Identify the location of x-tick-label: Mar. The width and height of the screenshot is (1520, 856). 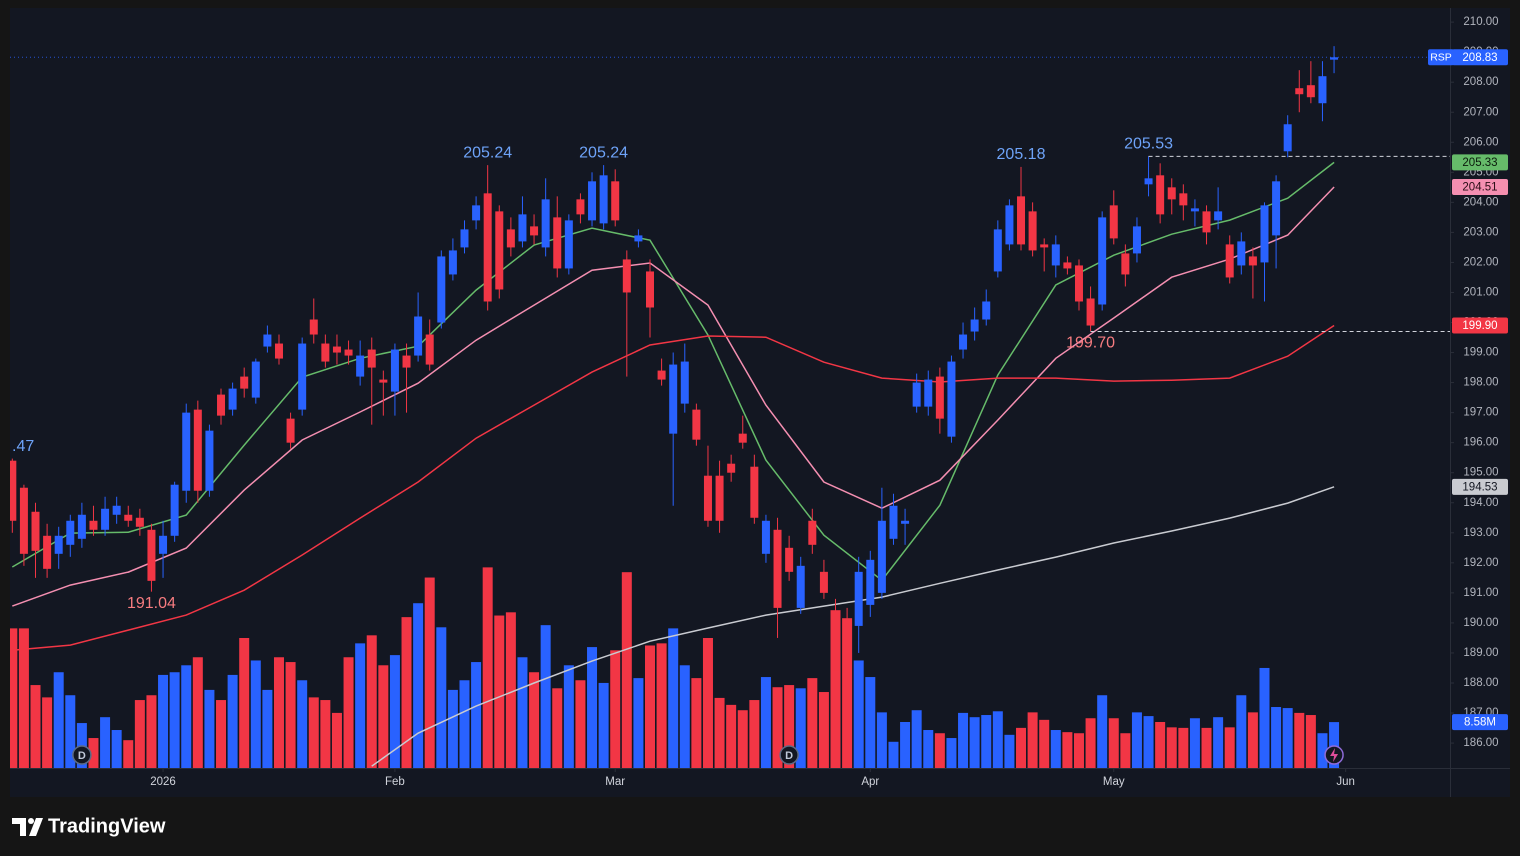
(615, 782).